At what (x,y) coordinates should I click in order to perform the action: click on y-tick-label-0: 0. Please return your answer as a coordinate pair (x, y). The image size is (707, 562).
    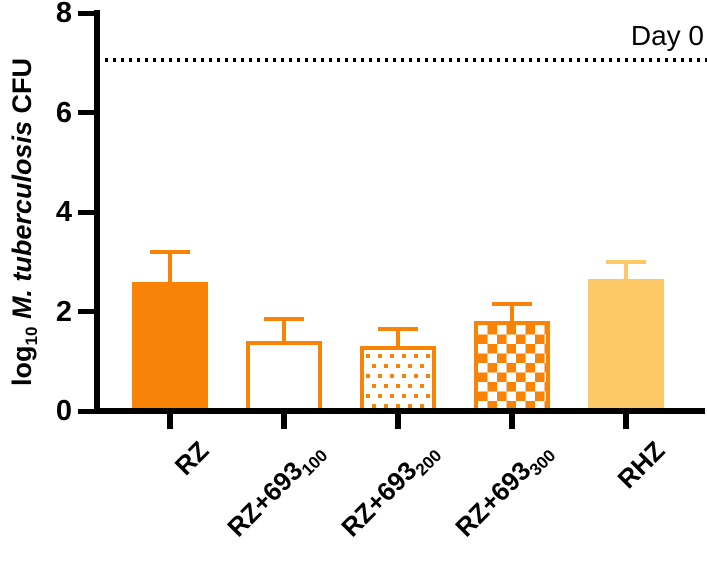
    Looking at the image, I should click on (63, 411).